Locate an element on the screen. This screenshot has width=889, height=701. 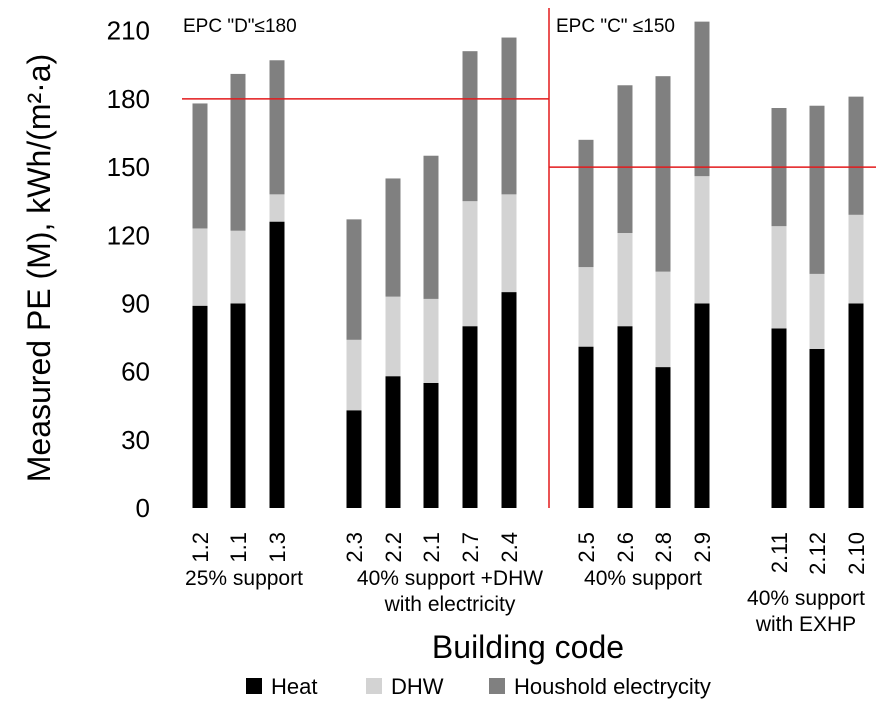
legend-swatch-dhw is located at coordinates (374, 686).